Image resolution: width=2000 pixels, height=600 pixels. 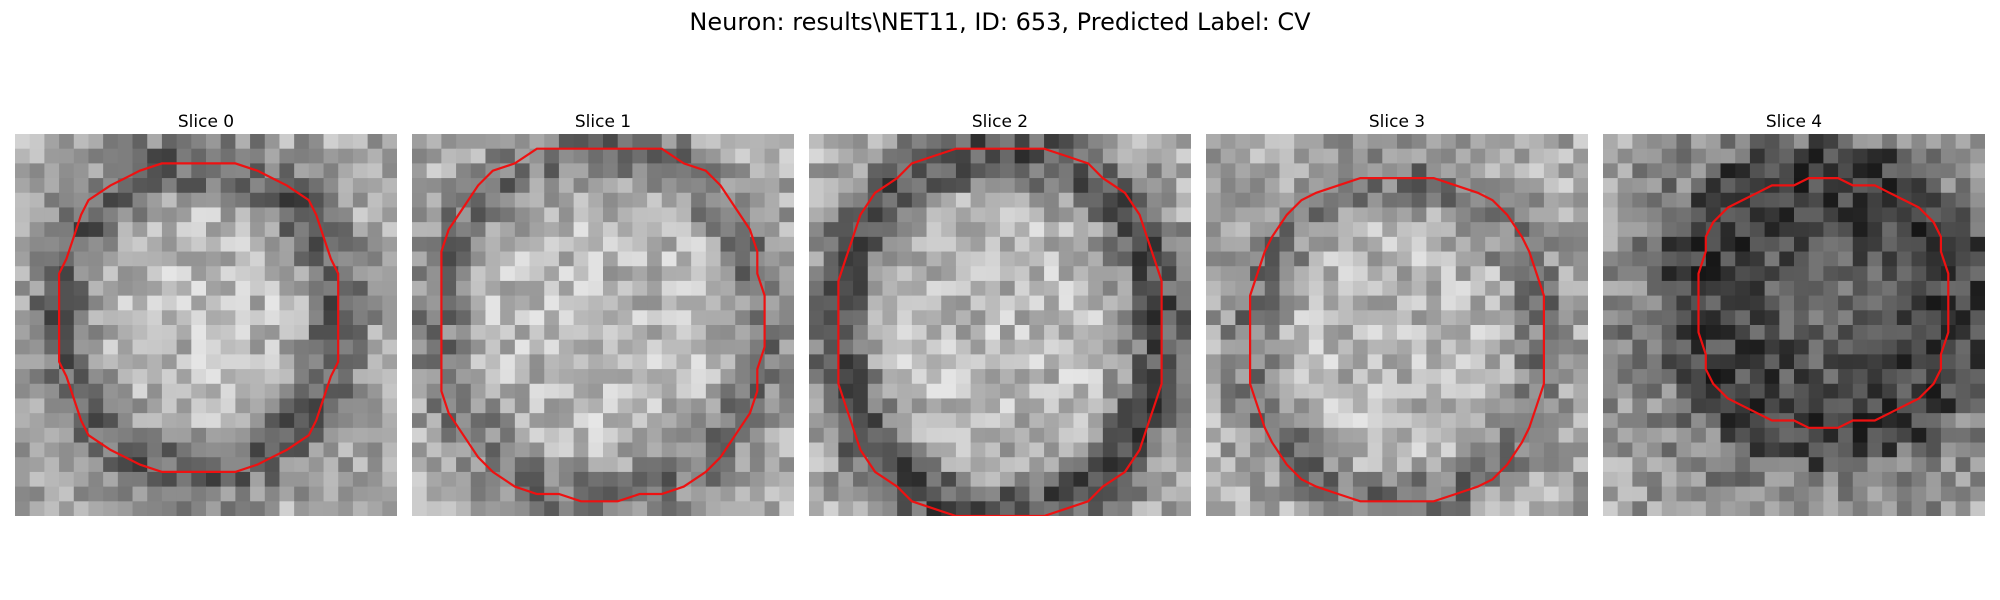 I want to click on panel-slice-2: Slice 2, so click(x=1000, y=313).